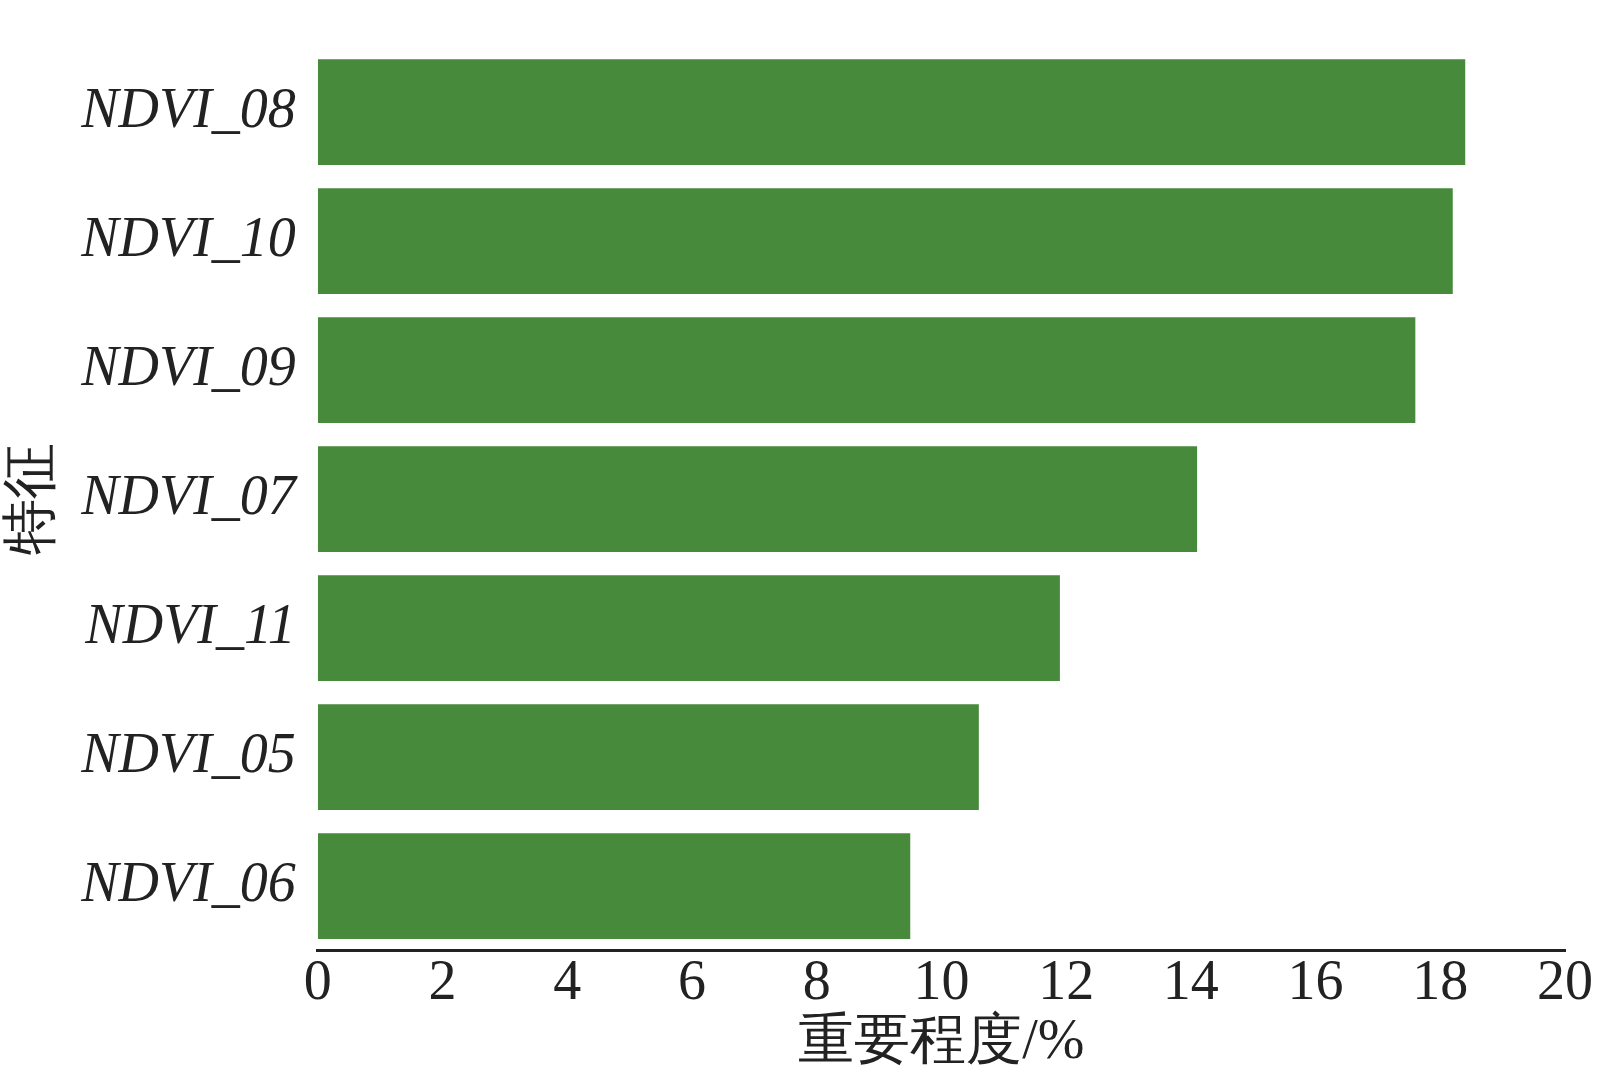 The image size is (1602, 1077). What do you see at coordinates (188, 752) in the screenshot?
I see `y-tick-label: NDVI_05` at bounding box center [188, 752].